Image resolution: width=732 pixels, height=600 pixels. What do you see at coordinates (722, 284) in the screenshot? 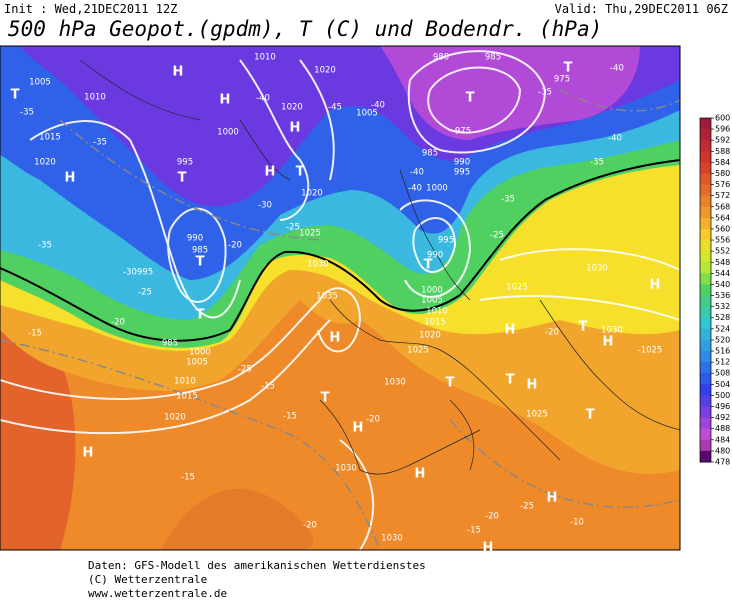
I see `colorbar-label: 540` at bounding box center [722, 284].